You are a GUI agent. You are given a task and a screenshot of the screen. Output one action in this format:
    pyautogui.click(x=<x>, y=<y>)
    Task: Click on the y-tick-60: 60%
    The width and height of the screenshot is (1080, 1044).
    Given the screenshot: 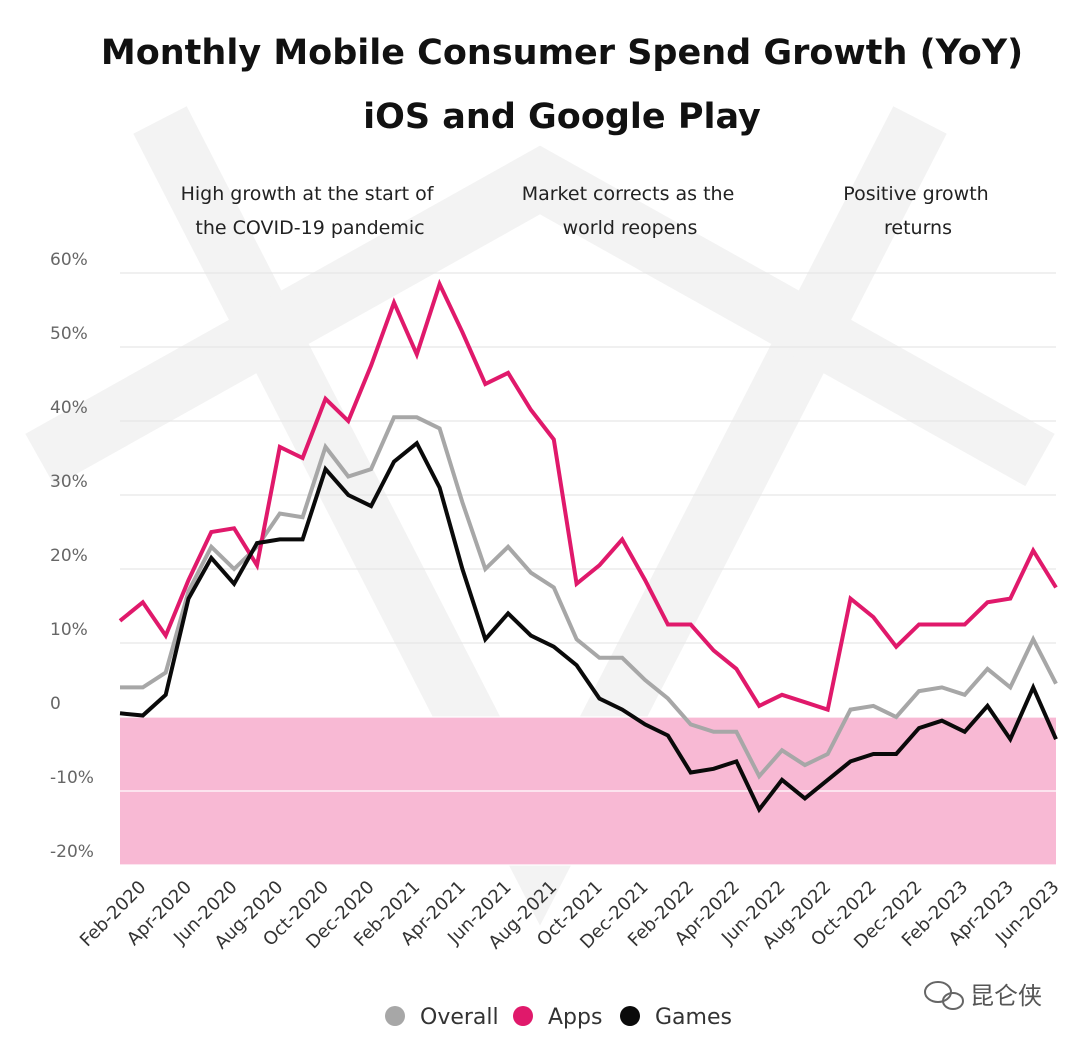 What is the action you would take?
    pyautogui.click(x=69, y=260)
    